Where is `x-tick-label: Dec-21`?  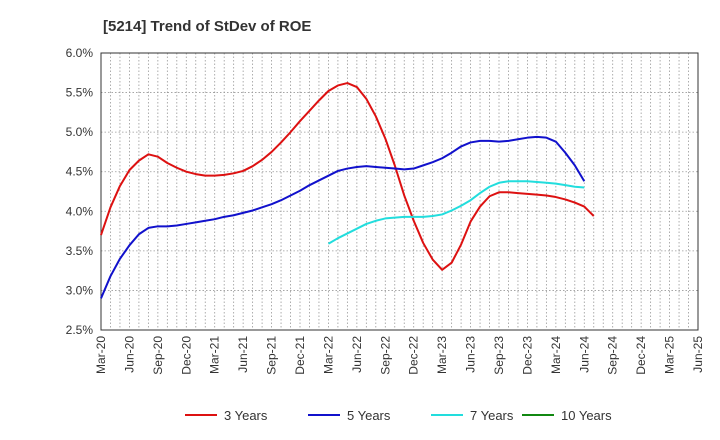 x-tick-label: Dec-21 is located at coordinates (300, 355).